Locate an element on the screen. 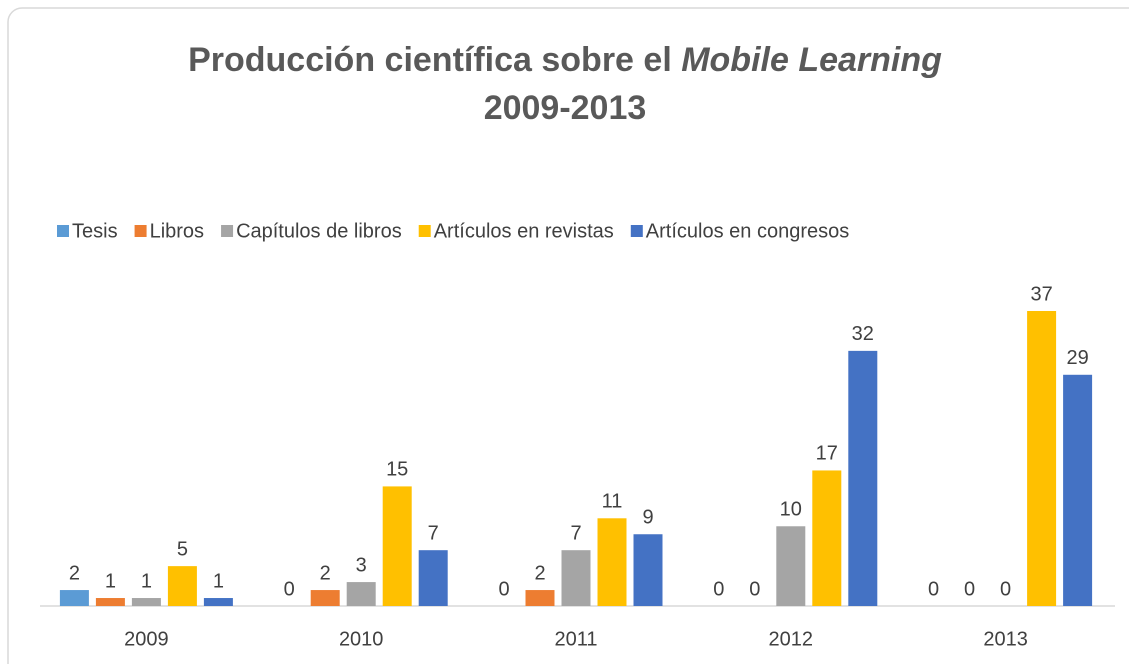 The width and height of the screenshot is (1129, 664). title-text: Producción científica sobre el is located at coordinates (430, 60).